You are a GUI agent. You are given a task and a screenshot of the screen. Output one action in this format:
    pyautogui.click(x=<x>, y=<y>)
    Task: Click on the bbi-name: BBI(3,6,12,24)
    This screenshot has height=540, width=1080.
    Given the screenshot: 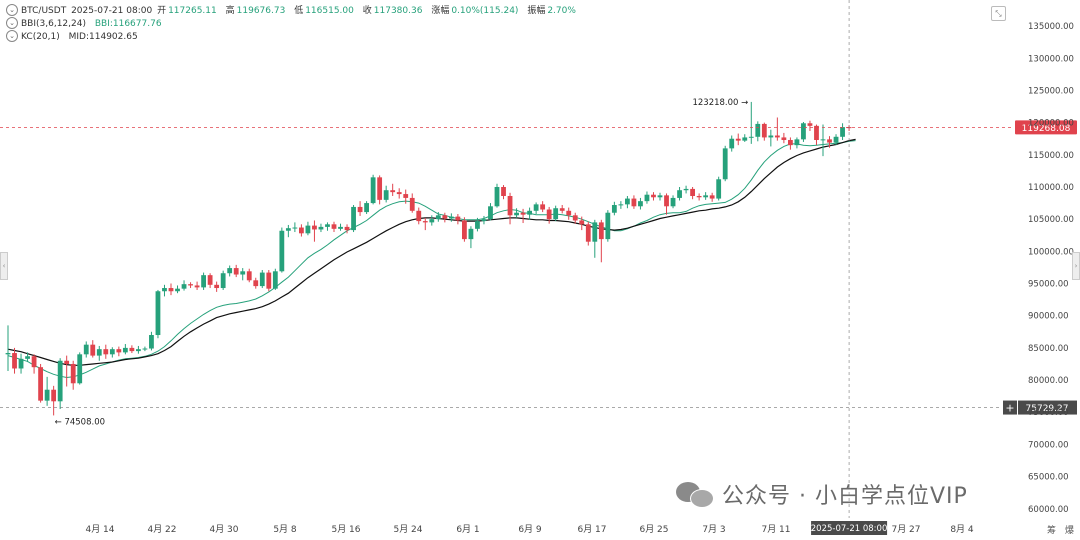 What is the action you would take?
    pyautogui.click(x=53, y=23)
    